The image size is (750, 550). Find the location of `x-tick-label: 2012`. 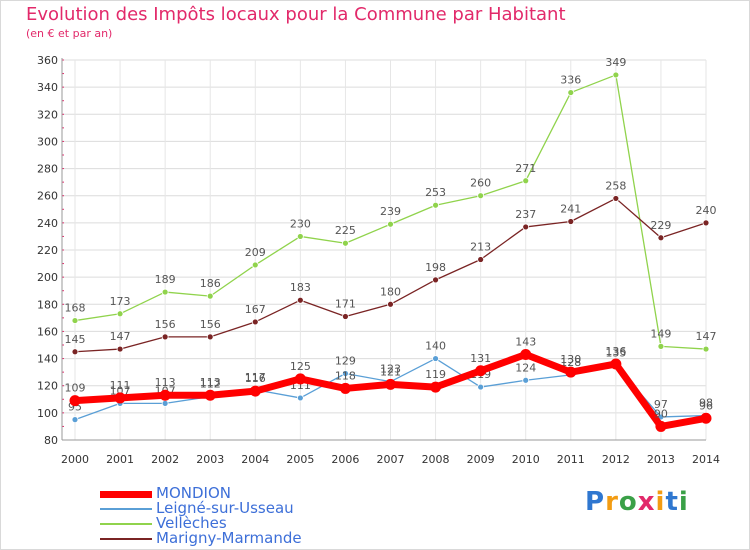

x-tick-label: 2012 is located at coordinates (616, 459).